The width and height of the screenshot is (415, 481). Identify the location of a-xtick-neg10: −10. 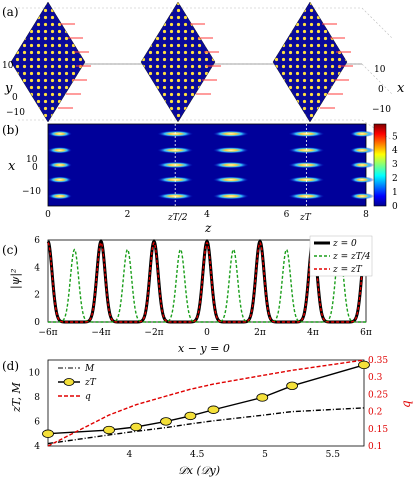
(381, 110).